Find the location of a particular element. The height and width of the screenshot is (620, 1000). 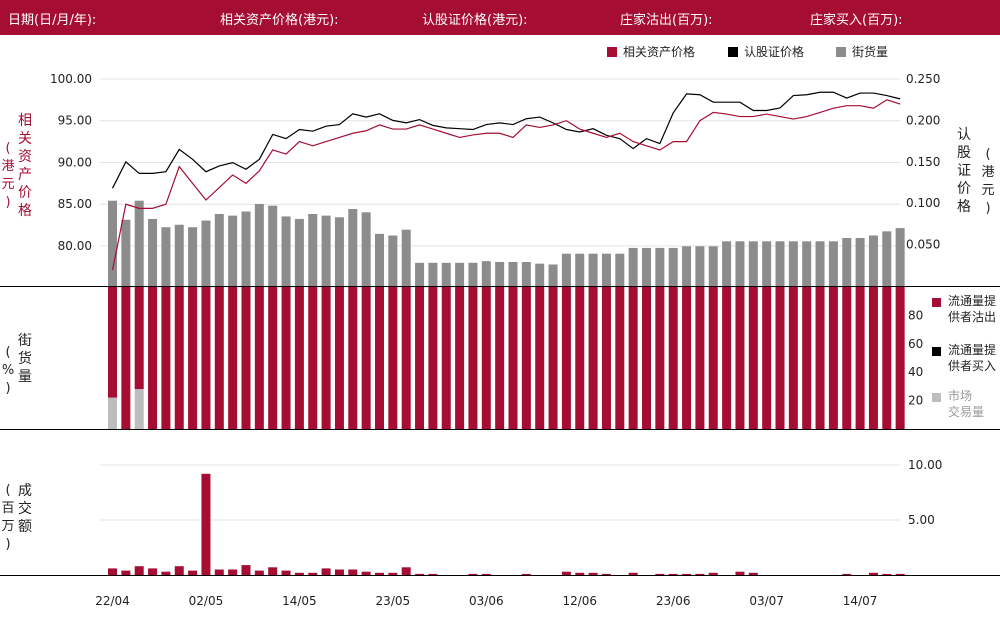

y-left-tick-label: 85.00 is located at coordinates (75, 204).